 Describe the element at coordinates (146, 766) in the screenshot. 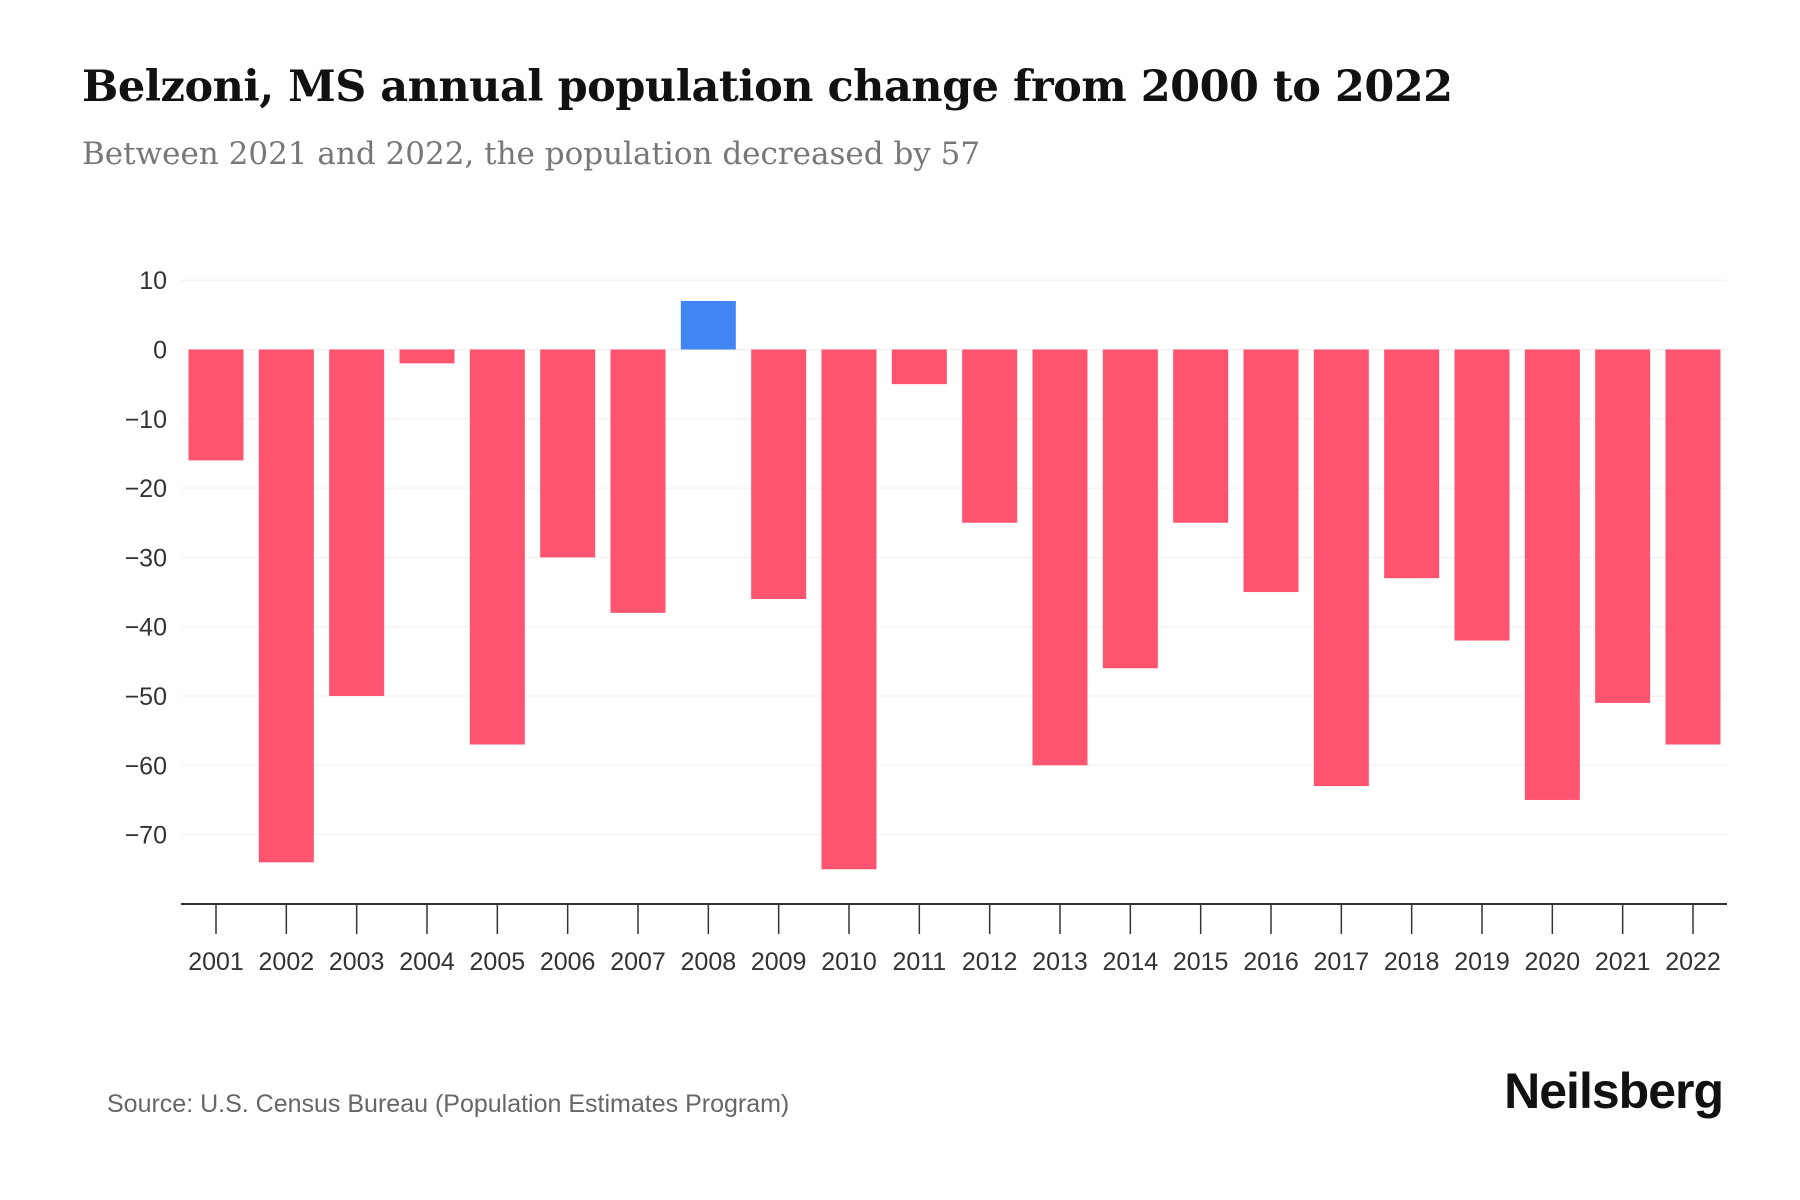

I see `y-tick-label: −60` at that location.